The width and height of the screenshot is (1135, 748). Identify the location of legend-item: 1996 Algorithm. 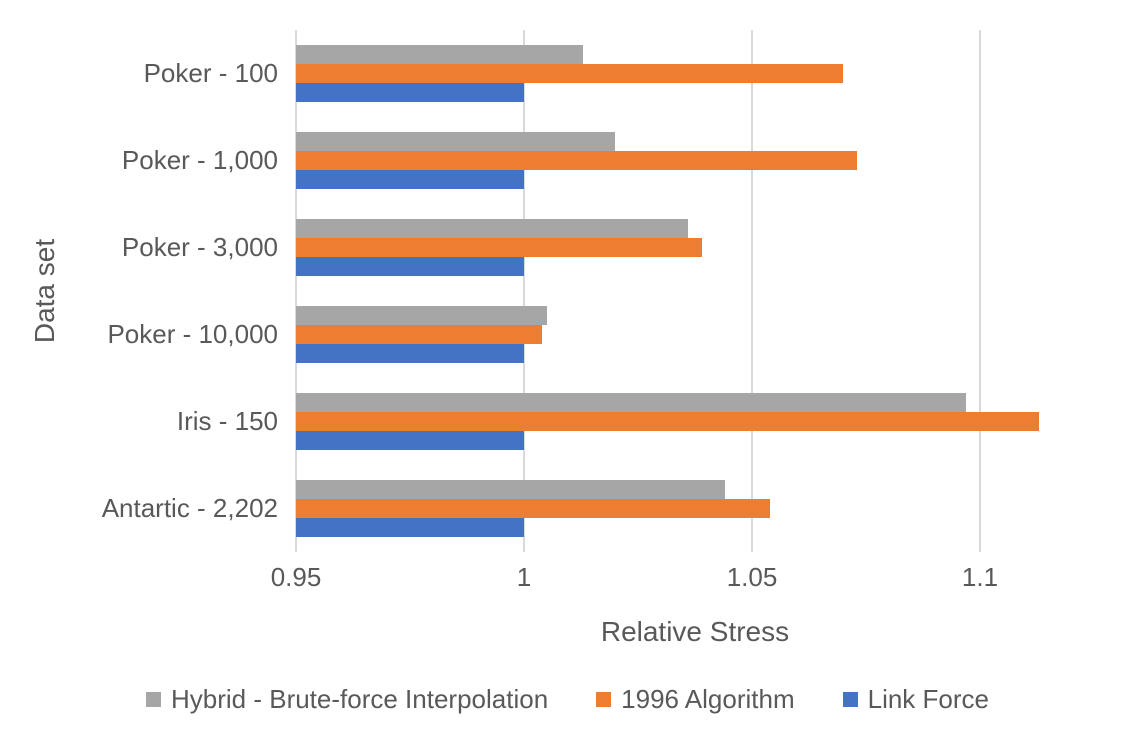
(695, 699).